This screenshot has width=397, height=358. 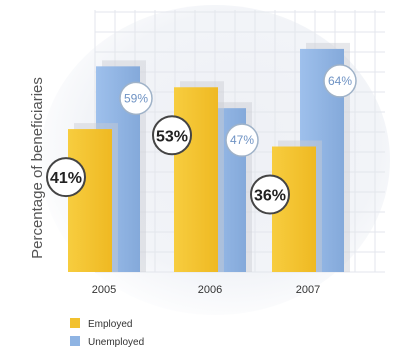 What do you see at coordinates (37, 168) in the screenshot?
I see `y-axis-label: Percentage of beneficiaries` at bounding box center [37, 168].